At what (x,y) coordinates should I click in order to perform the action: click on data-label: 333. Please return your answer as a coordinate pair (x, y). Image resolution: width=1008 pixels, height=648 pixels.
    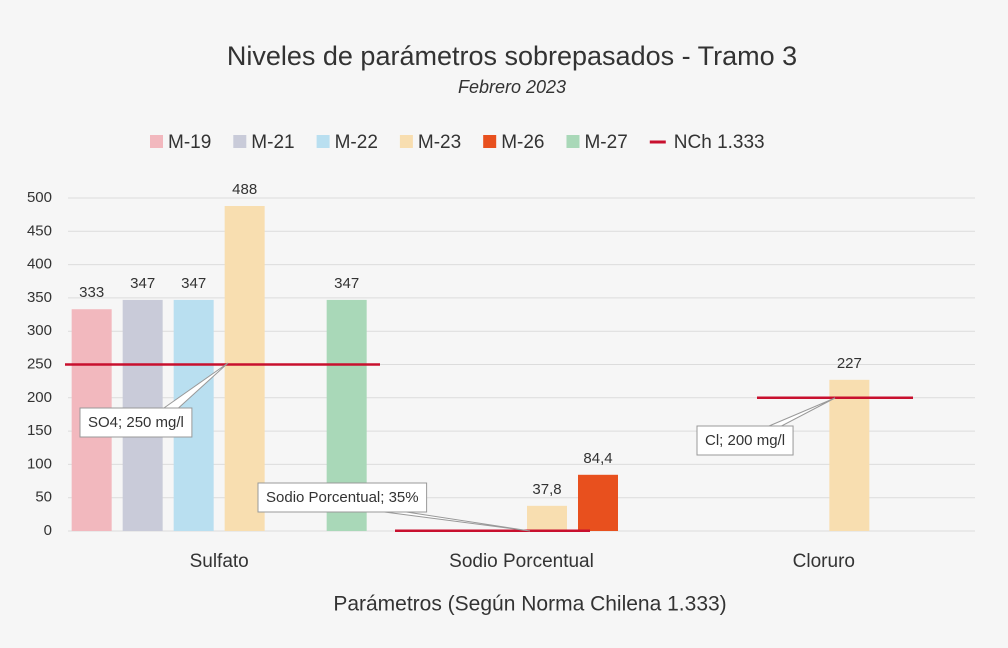
    Looking at the image, I should click on (91, 292).